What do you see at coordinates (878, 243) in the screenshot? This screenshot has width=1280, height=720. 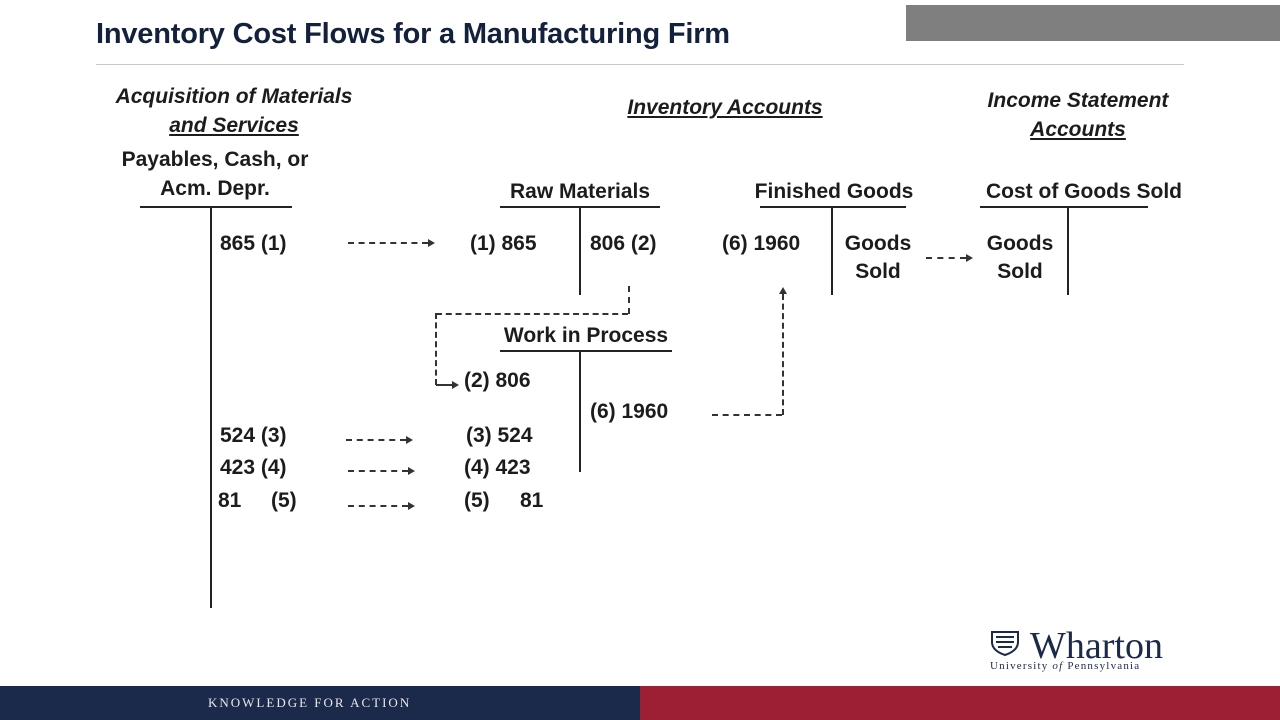 I see `finished-goods-credit-line1: Goods` at bounding box center [878, 243].